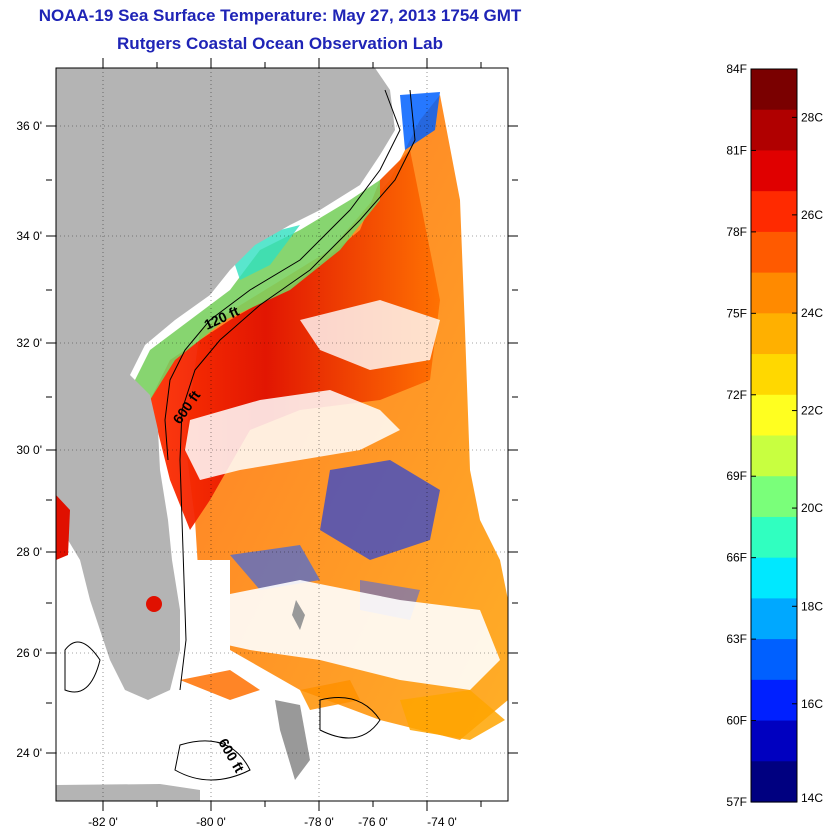 The height and width of the screenshot is (832, 833). What do you see at coordinates (29, 126) in the screenshot?
I see `lat-label: 36 0'` at bounding box center [29, 126].